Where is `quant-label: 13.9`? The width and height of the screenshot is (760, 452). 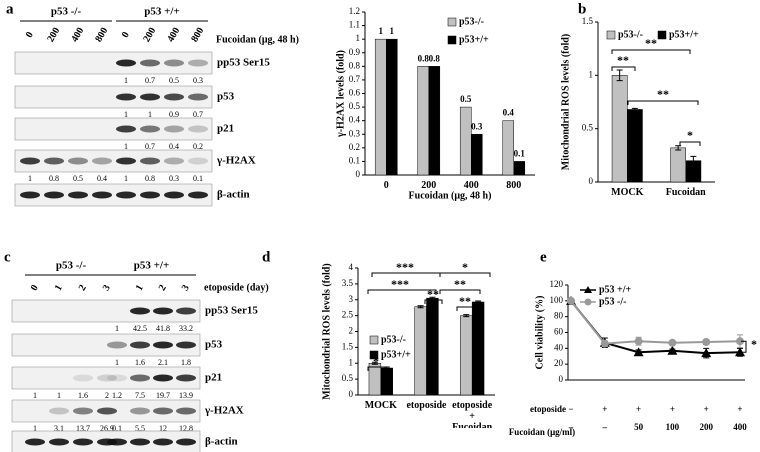
quant-label: 13.9 is located at coordinates (186, 395).